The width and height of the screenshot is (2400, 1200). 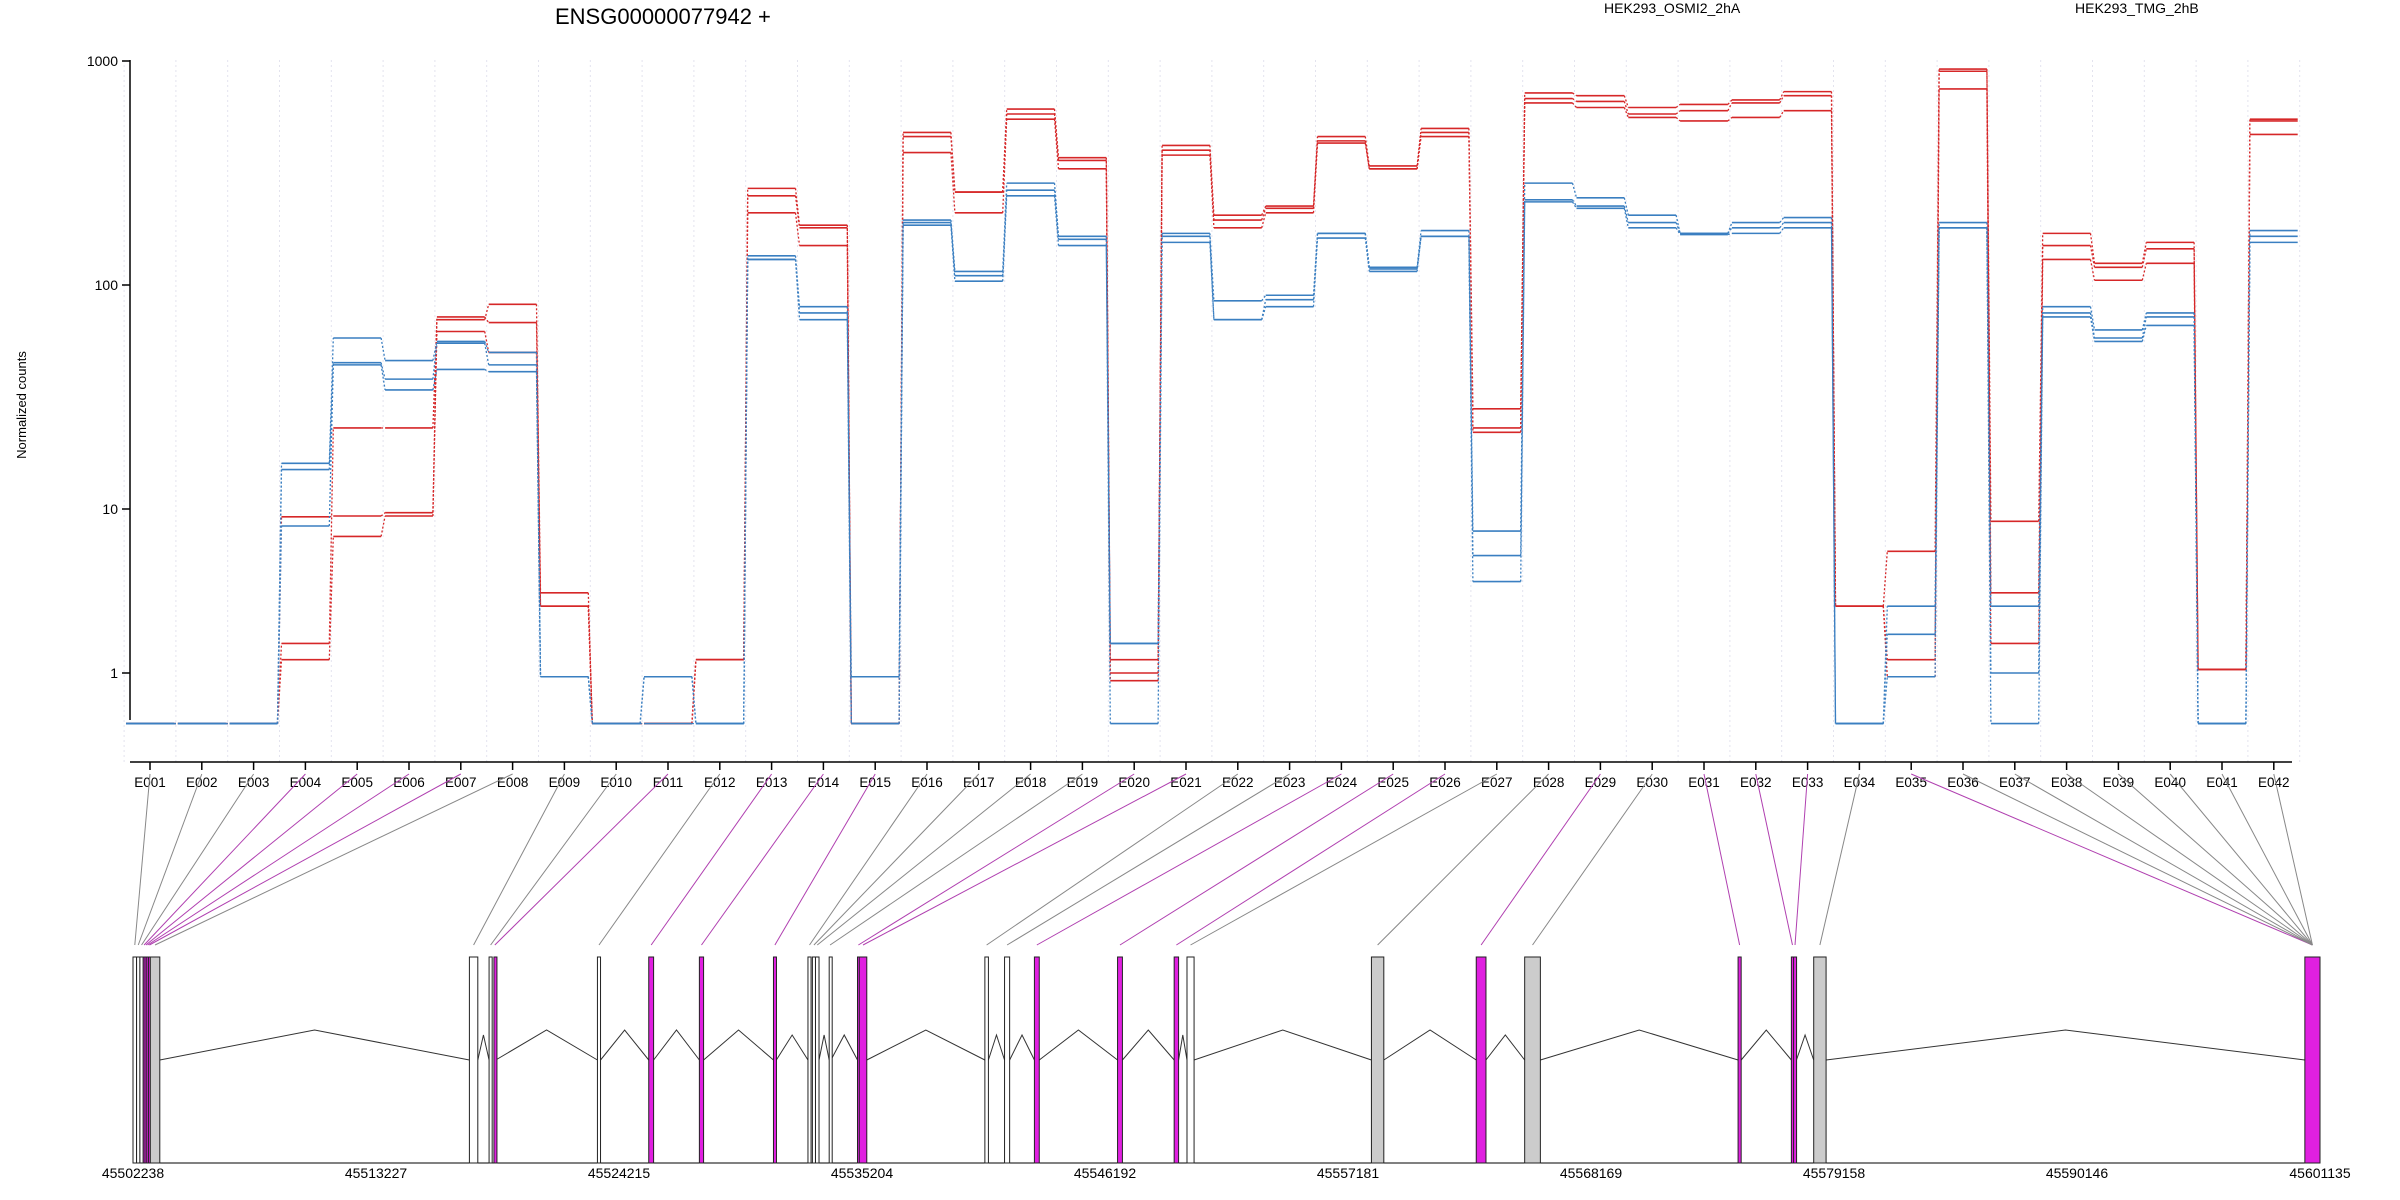 What do you see at coordinates (2319, 1173) in the screenshot?
I see `coordinate-label: 45601135` at bounding box center [2319, 1173].